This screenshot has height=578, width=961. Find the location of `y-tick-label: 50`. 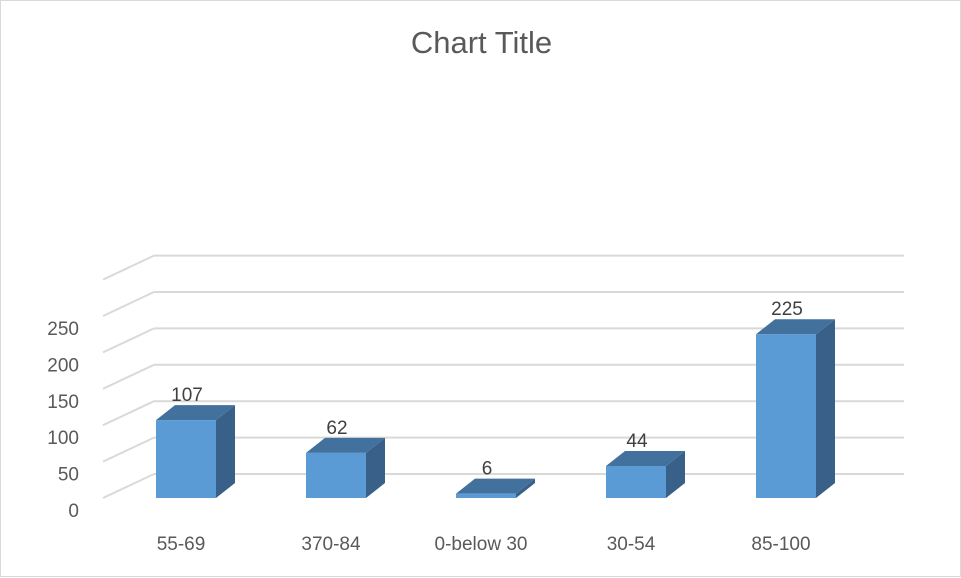

y-tick-label: 50 is located at coordinates (68, 475).